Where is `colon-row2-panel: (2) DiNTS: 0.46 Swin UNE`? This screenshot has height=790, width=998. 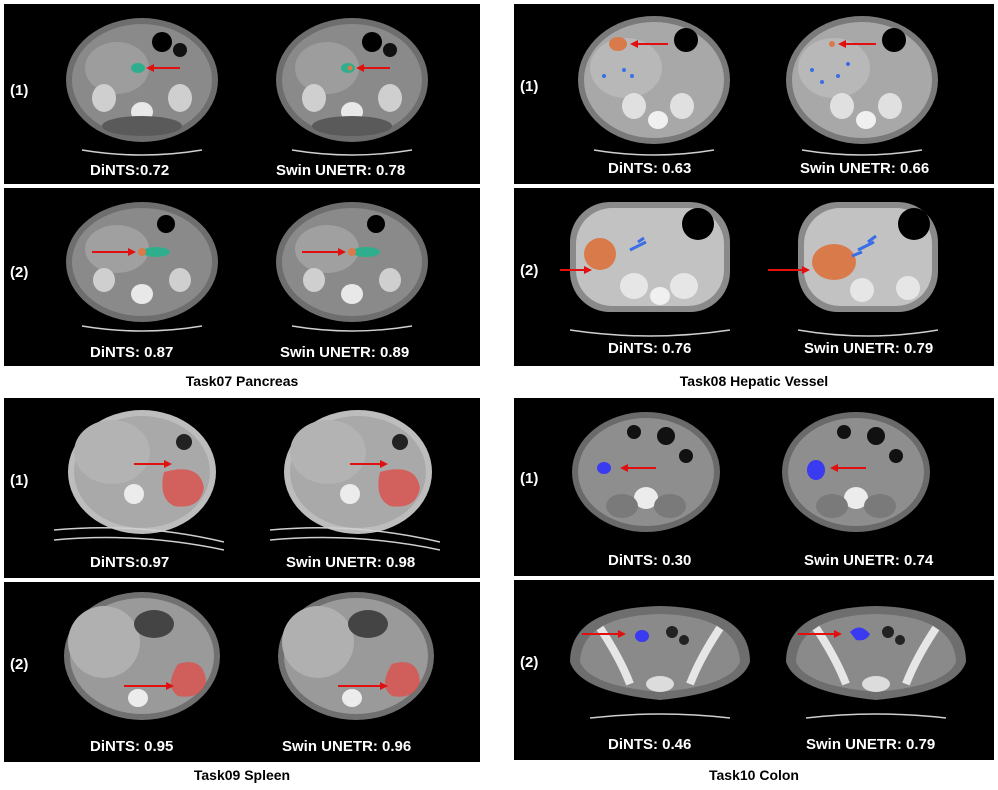 colon-row2-panel: (2) DiNTS: 0.46 Swin UNE is located at coordinates (754, 670).